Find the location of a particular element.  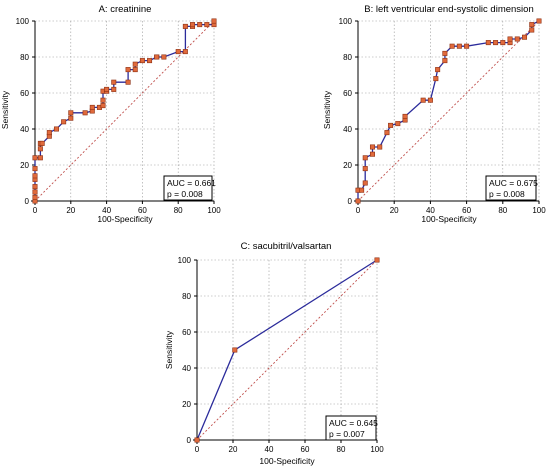

panel-b-x-tick-label-60: 60 is located at coordinates (466, 210).